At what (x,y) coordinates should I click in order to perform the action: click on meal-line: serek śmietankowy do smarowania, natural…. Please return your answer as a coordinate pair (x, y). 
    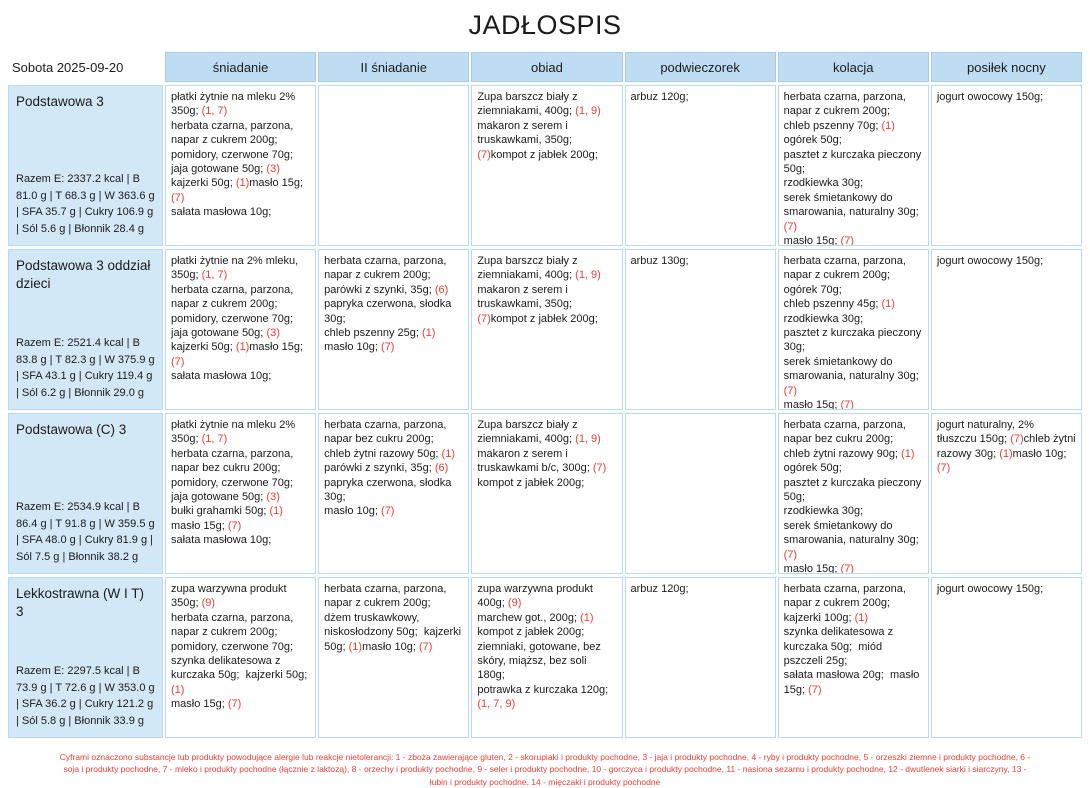
    Looking at the image, I should click on (853, 376).